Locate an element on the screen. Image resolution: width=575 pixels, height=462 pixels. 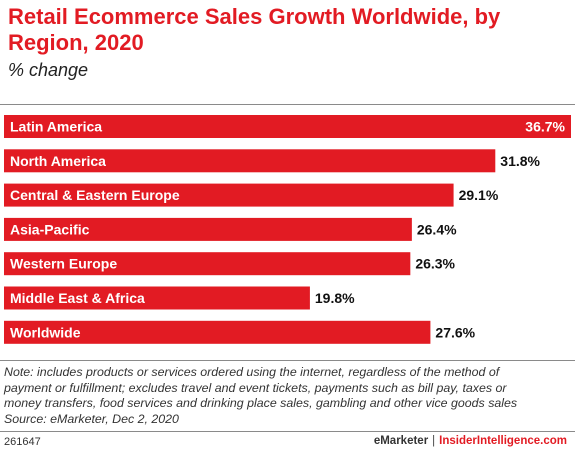
brand-insiderintelligence: InsiderIntelligence.com is located at coordinates (503, 441).